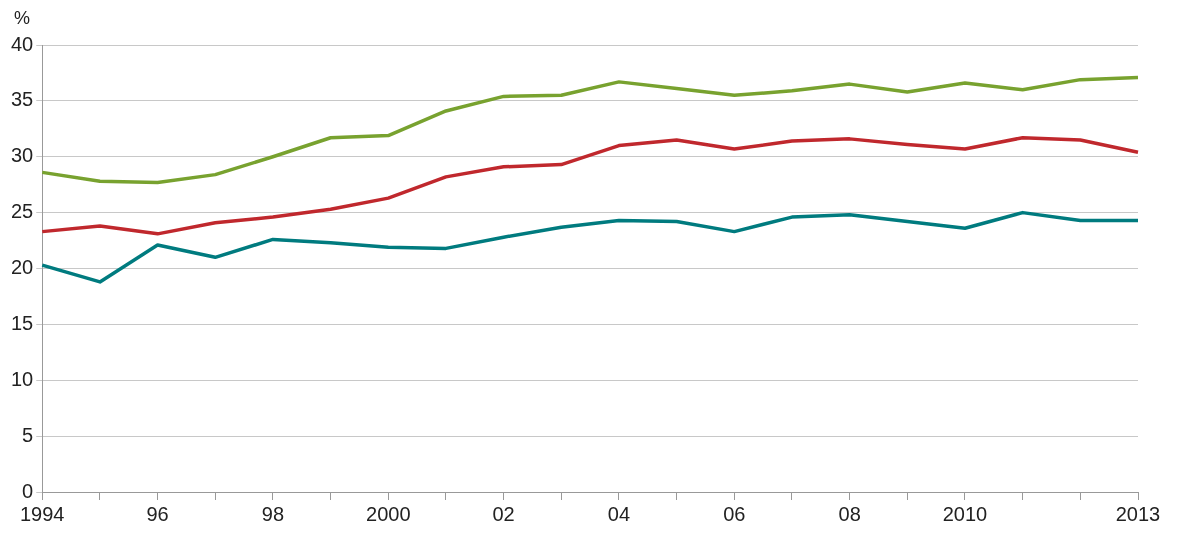 The height and width of the screenshot is (537, 1179). Describe the element at coordinates (22, 322) in the screenshot. I see `y-tick-label: 15` at that location.